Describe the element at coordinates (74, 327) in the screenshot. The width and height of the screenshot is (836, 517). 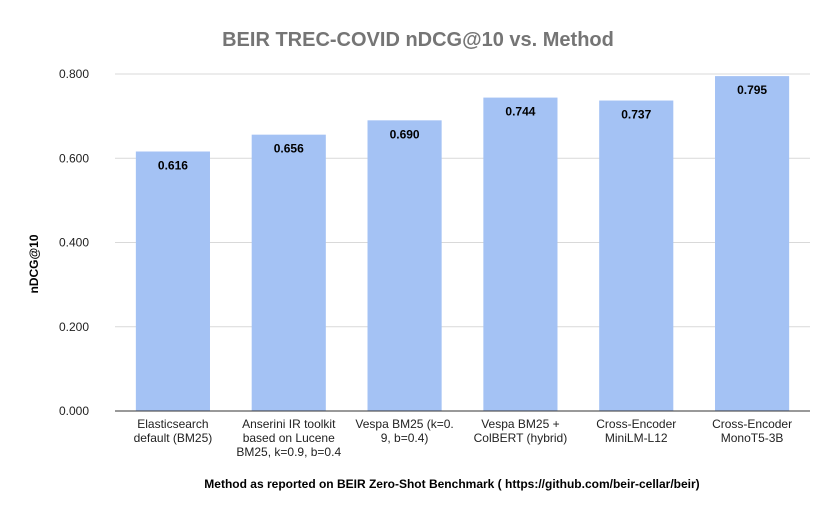
I see `y-tick-label: 0.200` at that location.